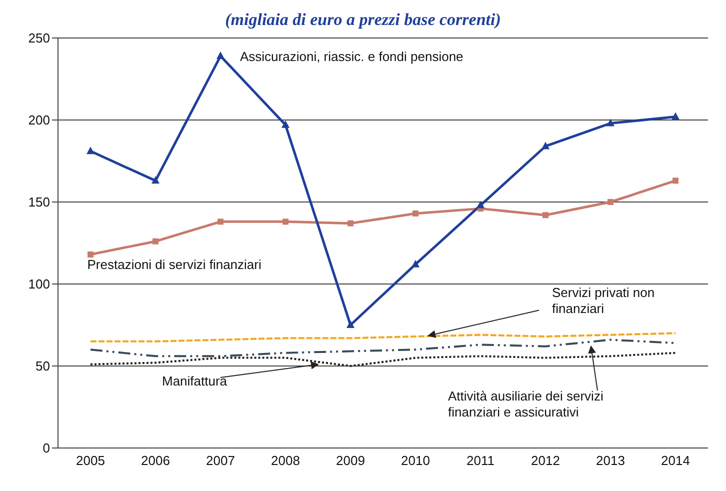 This screenshot has width=726, height=491. I want to click on x-tick-label: 2014, so click(675, 460).